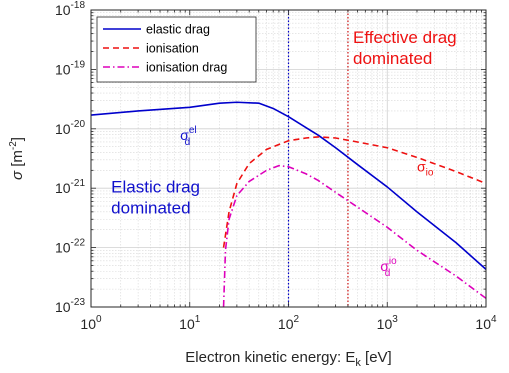 The width and height of the screenshot is (509, 373). Describe the element at coordinates (91, 323) in the screenshot. I see `x-tick-label: 10⁰` at that location.